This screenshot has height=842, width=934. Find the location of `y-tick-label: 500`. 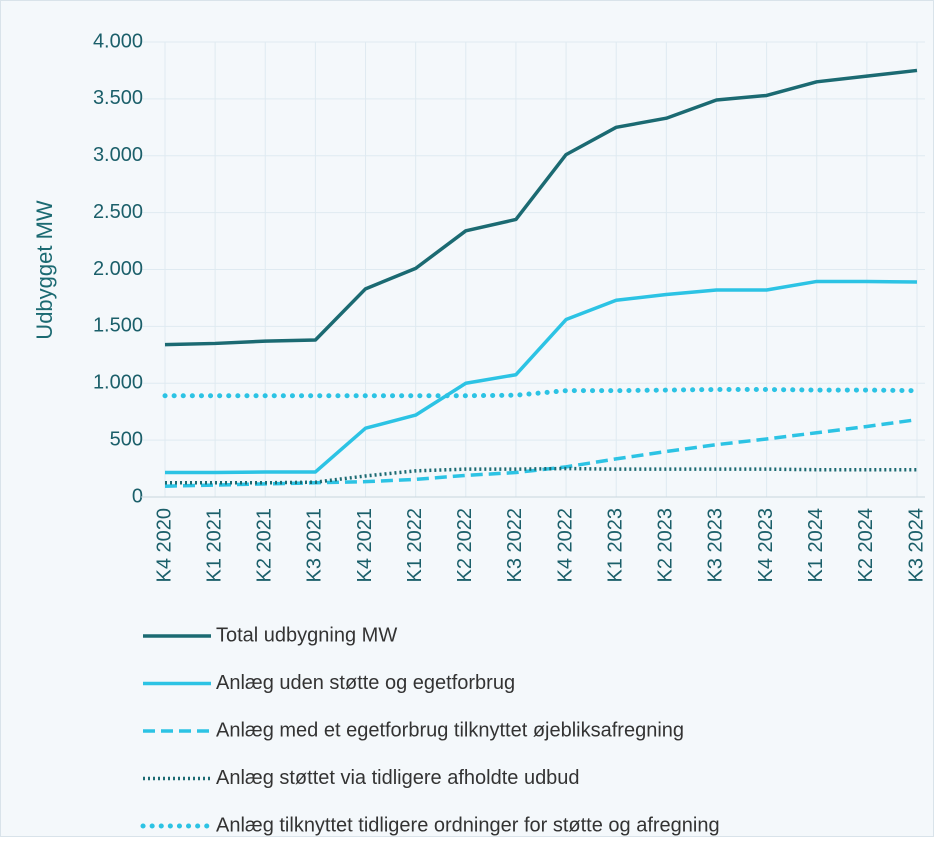

y-tick-label: 500 is located at coordinates (126, 439).